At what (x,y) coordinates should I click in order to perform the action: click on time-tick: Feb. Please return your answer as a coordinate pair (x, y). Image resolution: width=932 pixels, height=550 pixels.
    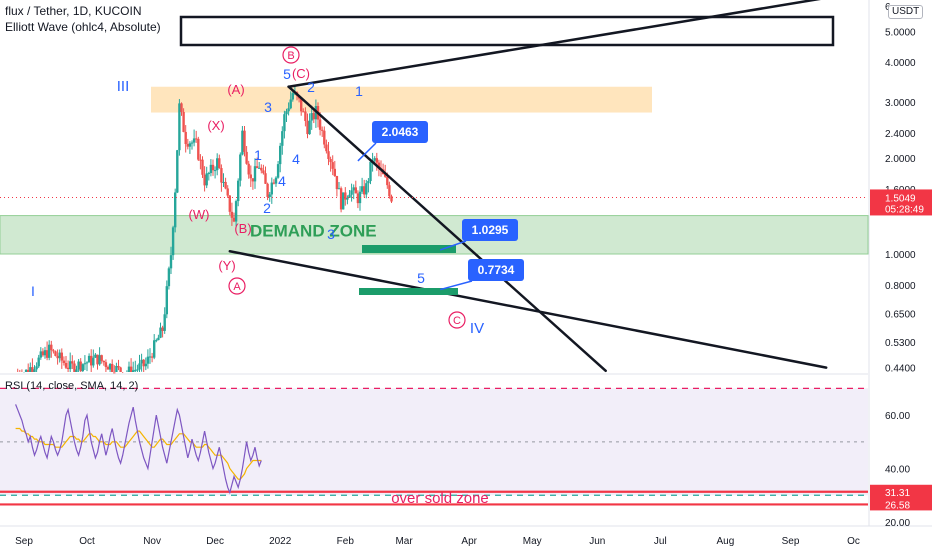
    Looking at the image, I should click on (346, 541).